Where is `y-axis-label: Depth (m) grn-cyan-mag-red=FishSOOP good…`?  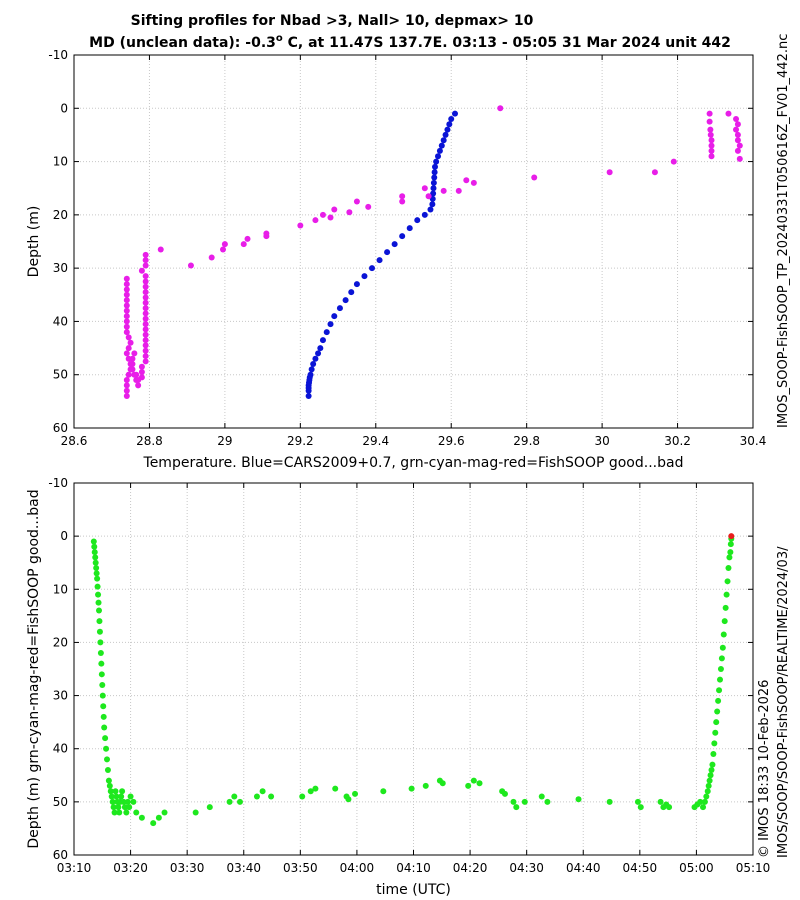
y-axis-label: Depth (m) grn-cyan-mag-red=FishSOOP good… is located at coordinates (34, 668).